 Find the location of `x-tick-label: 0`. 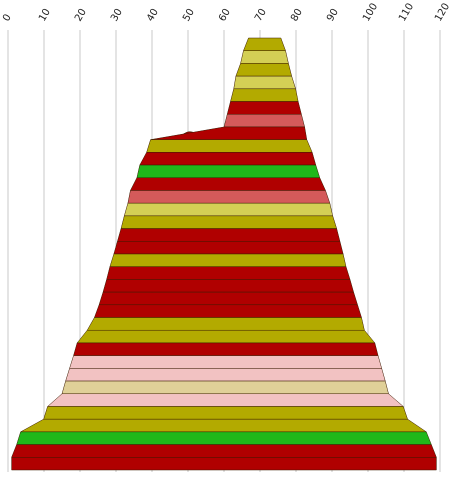

x-tick-label: 0 is located at coordinates (7, 17).